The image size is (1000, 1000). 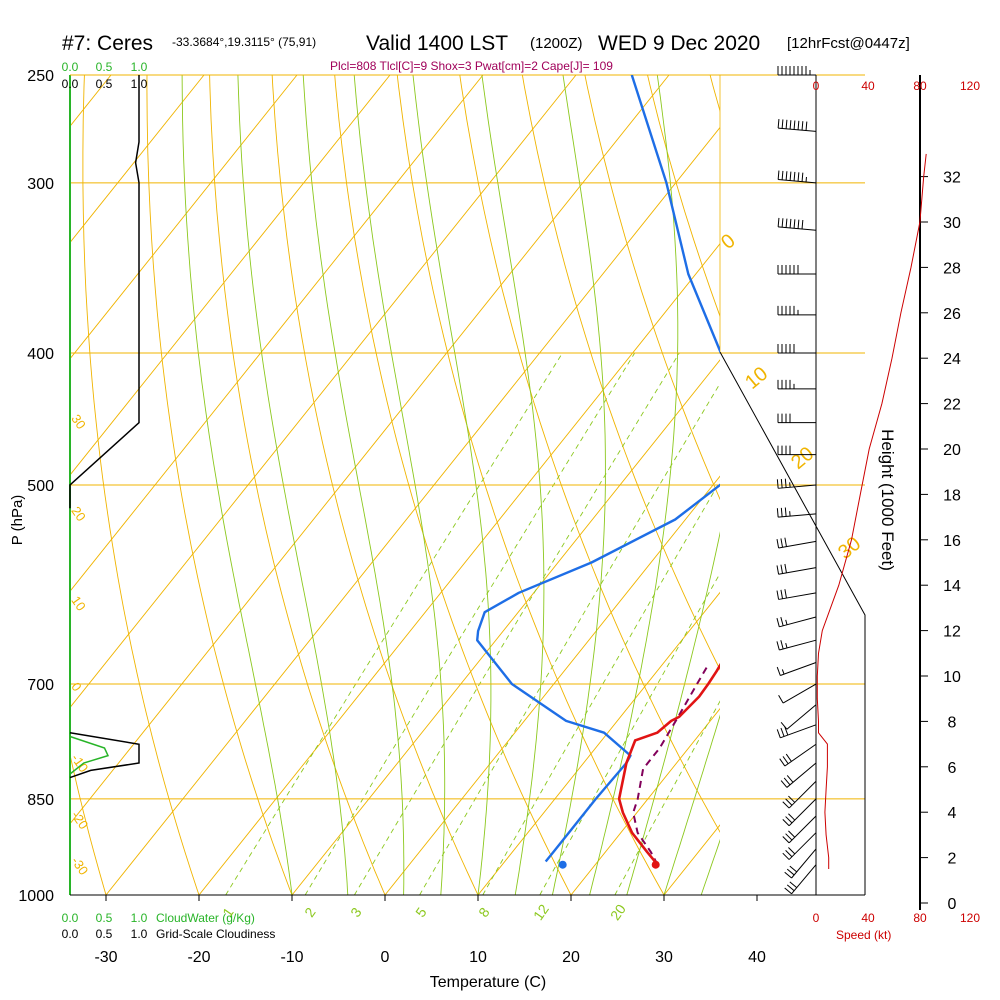 I want to click on height-tick-label: 28, so click(x=952, y=268).